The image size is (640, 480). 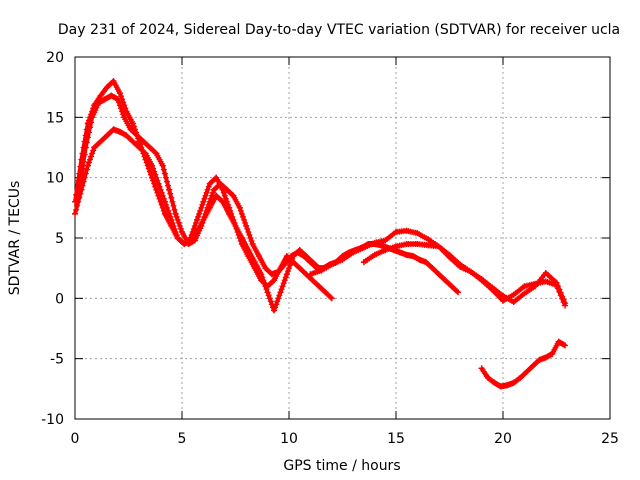 I want to click on x-tick-label: 0, so click(x=75, y=439).